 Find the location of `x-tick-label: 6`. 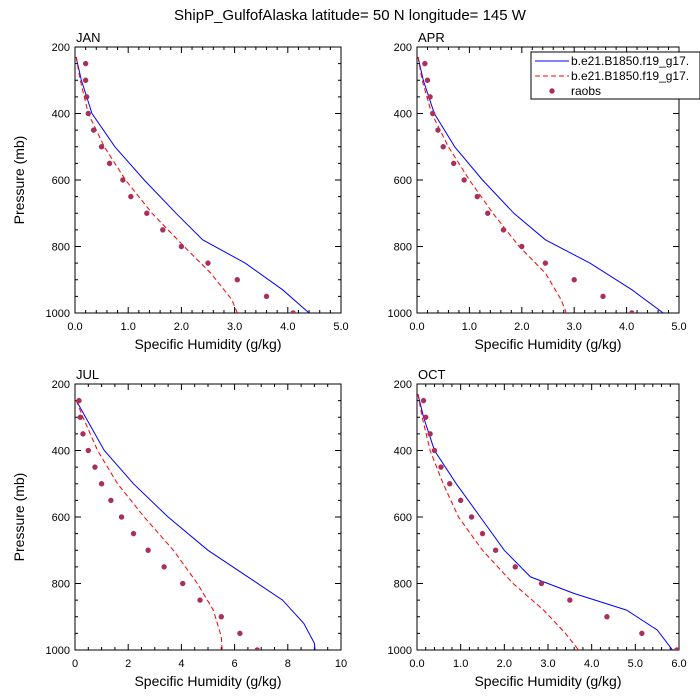

x-tick-label: 6 is located at coordinates (235, 664).